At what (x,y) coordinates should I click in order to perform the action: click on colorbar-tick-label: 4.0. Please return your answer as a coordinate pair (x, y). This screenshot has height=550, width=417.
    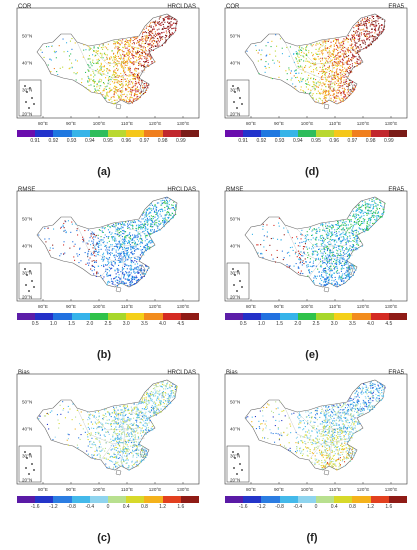
    Looking at the image, I should click on (163, 324).